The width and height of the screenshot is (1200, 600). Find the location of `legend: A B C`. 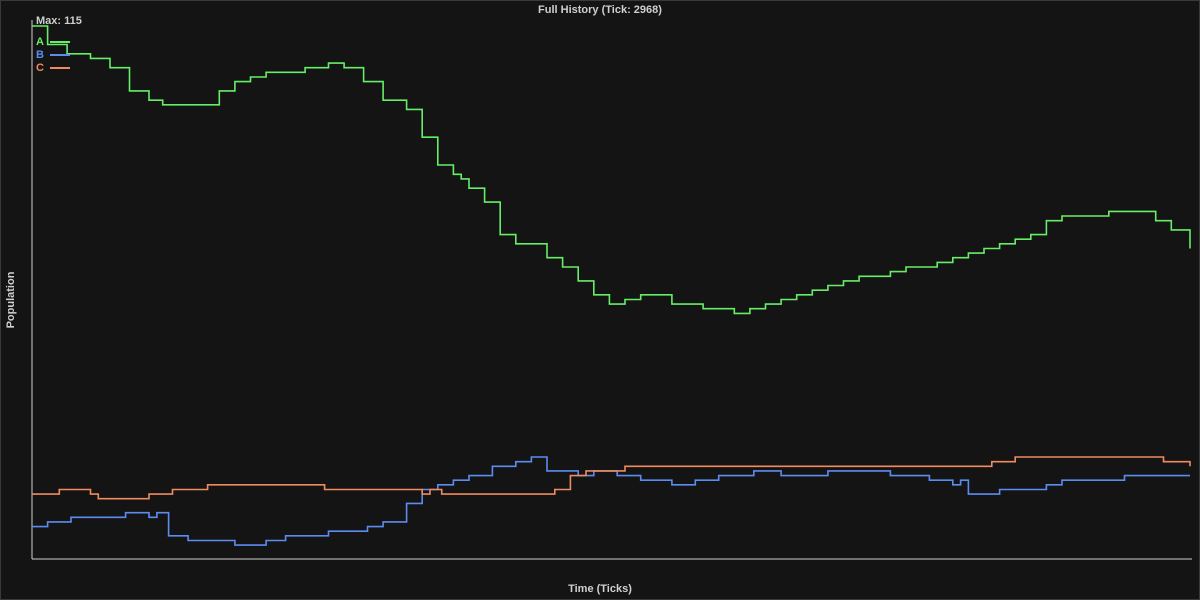

legend: A B C is located at coordinates (53, 54).